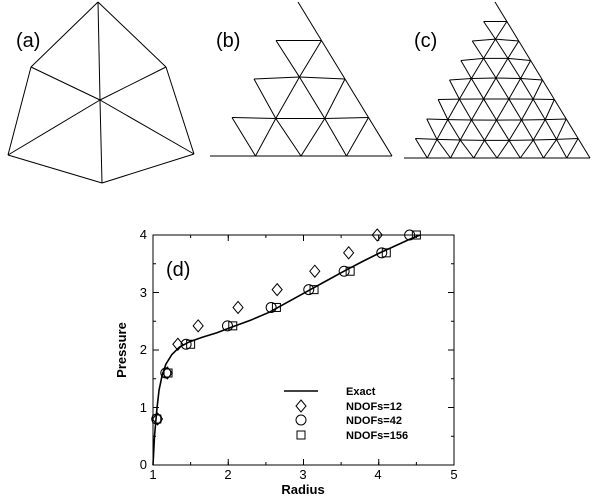  I want to click on legend-label-ndofs-156: NDOFs=156, so click(377, 436).